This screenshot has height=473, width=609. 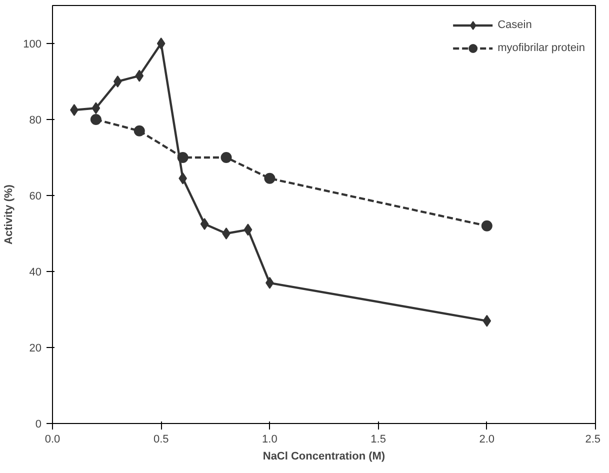 What do you see at coordinates (515, 25) in the screenshot?
I see `legend-label: Casein` at bounding box center [515, 25].